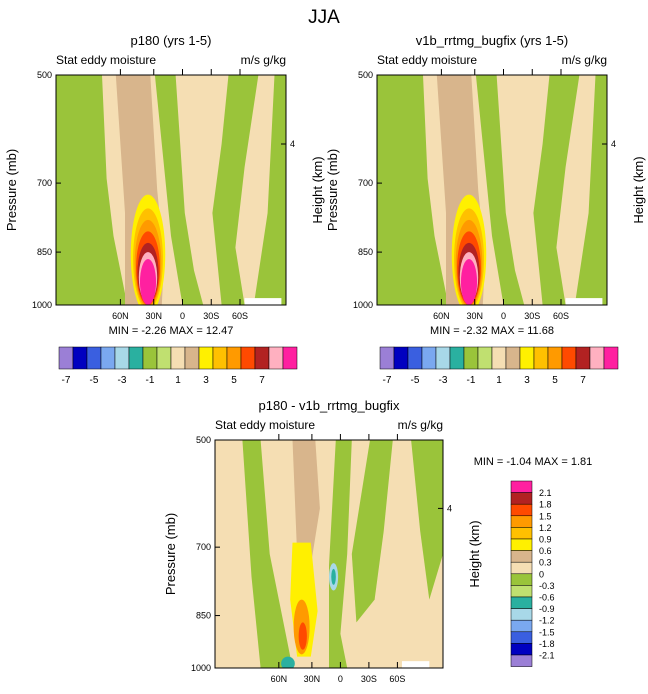  What do you see at coordinates (547, 644) in the screenshot?
I see `colorbar-label: -1.8` at bounding box center [547, 644].